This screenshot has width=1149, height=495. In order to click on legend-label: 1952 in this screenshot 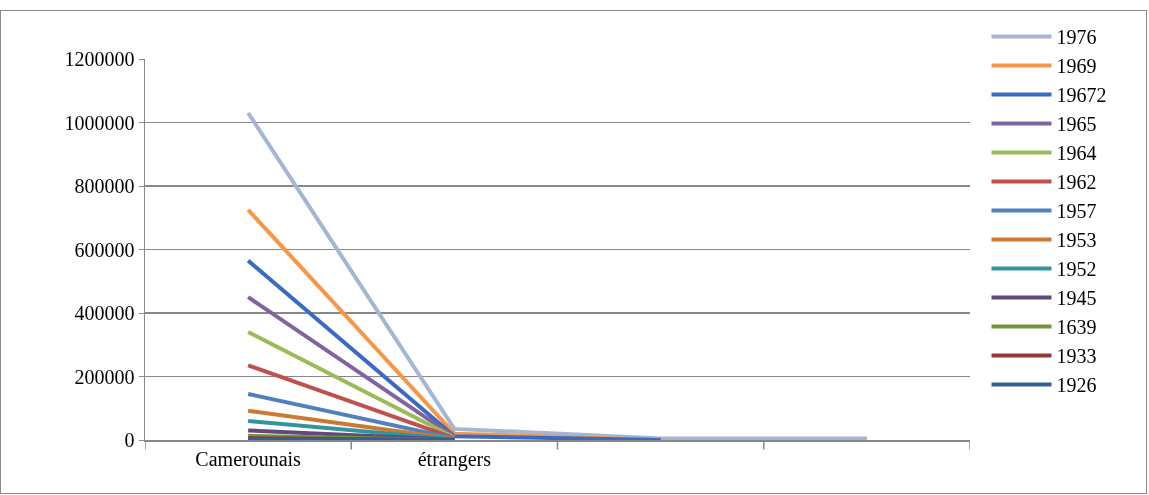, I will do `click(1076, 269)`.